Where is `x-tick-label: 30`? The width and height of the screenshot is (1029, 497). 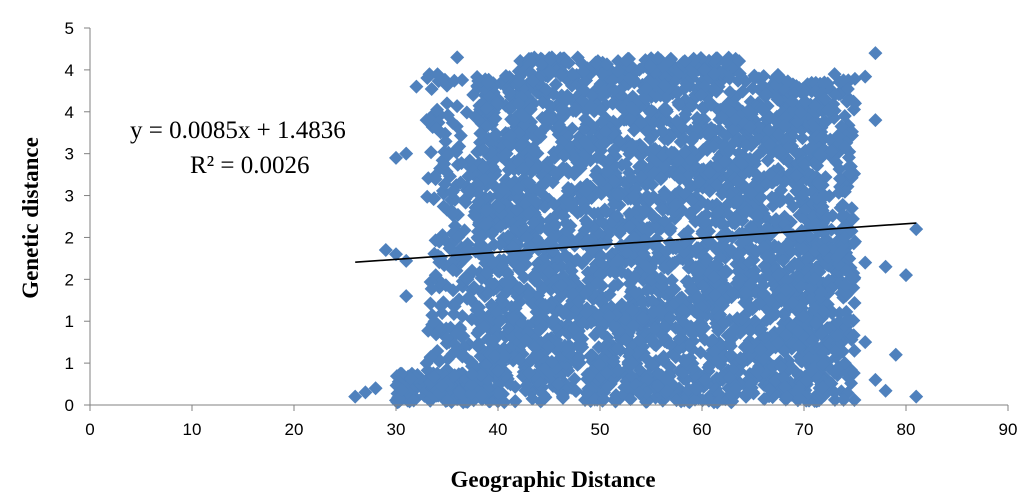 x-tick-label: 30 is located at coordinates (396, 429).